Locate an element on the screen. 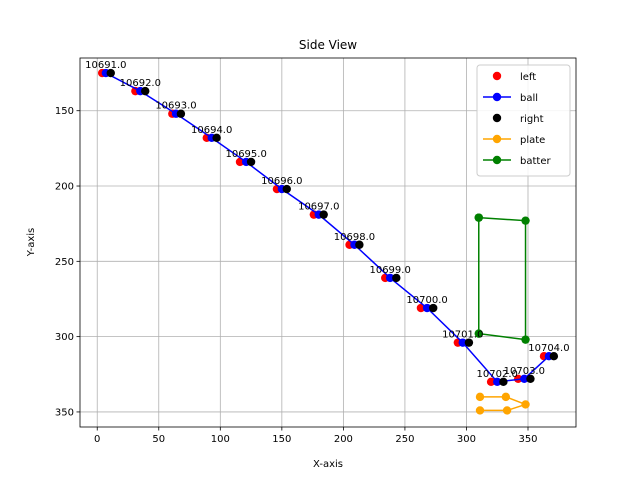 Image resolution: width=640 pixels, height=480 pixels. x-tick-label: 50 is located at coordinates (158, 439).